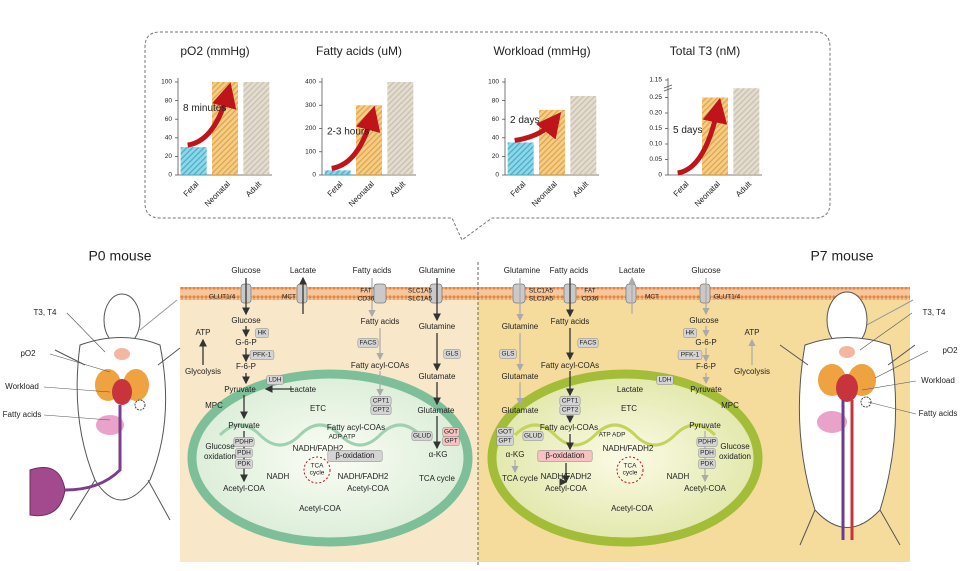  What do you see at coordinates (320, 435) in the screenshot?
I see `cristae` at bounding box center [320, 435].